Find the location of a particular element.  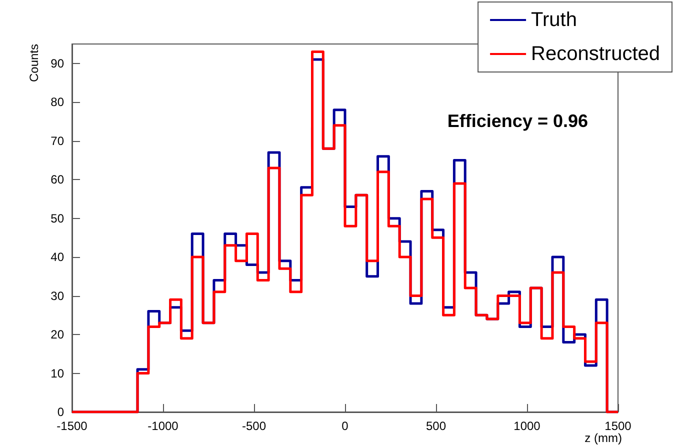

y-tick-label: 70 is located at coordinates (57, 141).